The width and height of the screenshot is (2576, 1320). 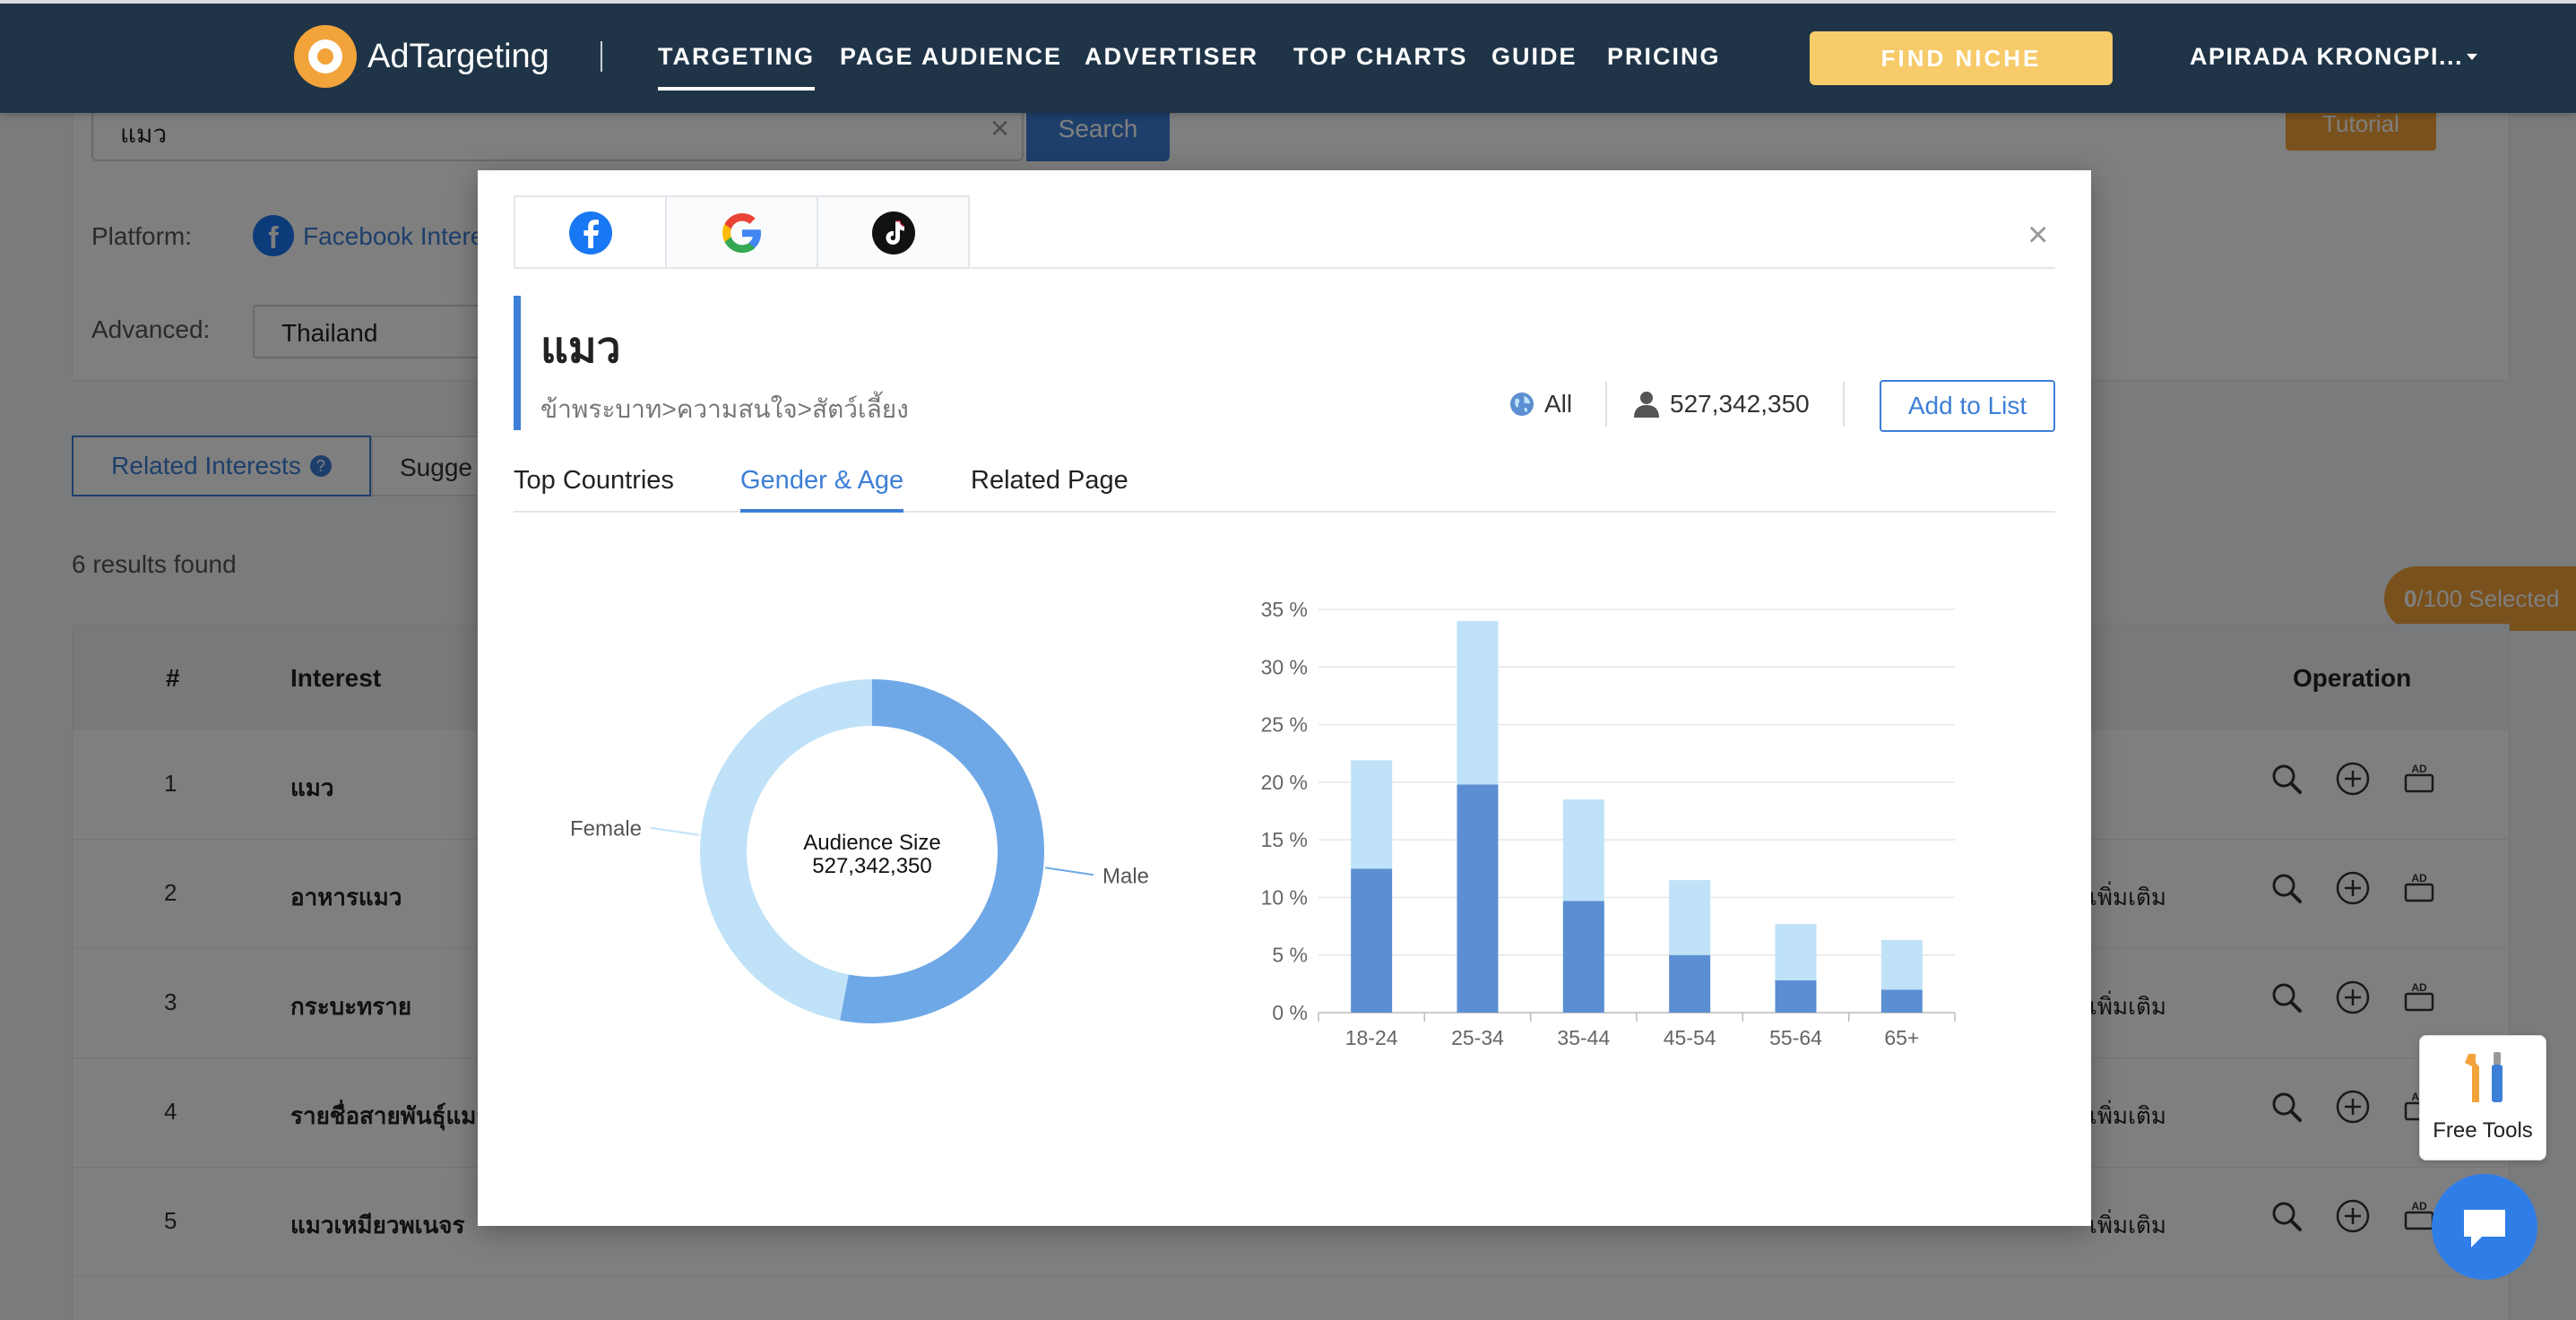 What do you see at coordinates (1664, 57) in the screenshot?
I see `nav-item-pricing: PRICING` at bounding box center [1664, 57].